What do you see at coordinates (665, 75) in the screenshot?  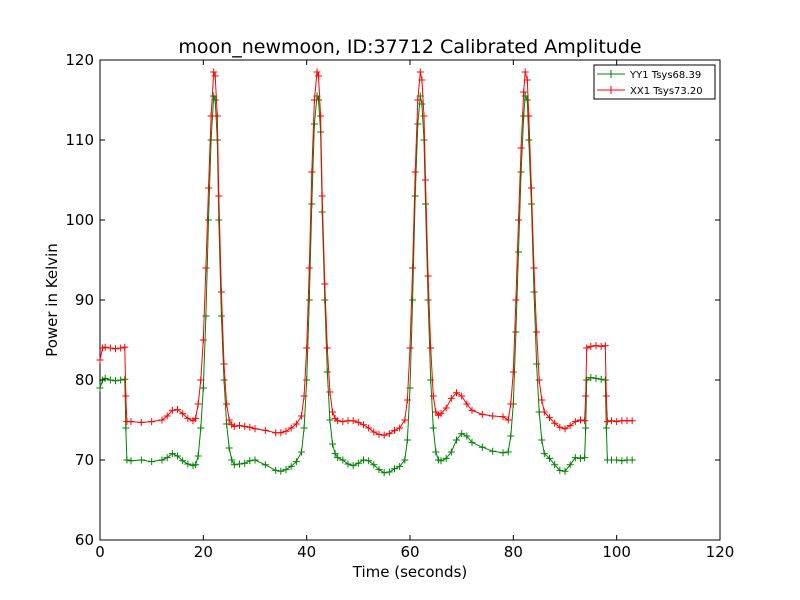 I see `legend-label: YY1 Tsys68.39` at bounding box center [665, 75].